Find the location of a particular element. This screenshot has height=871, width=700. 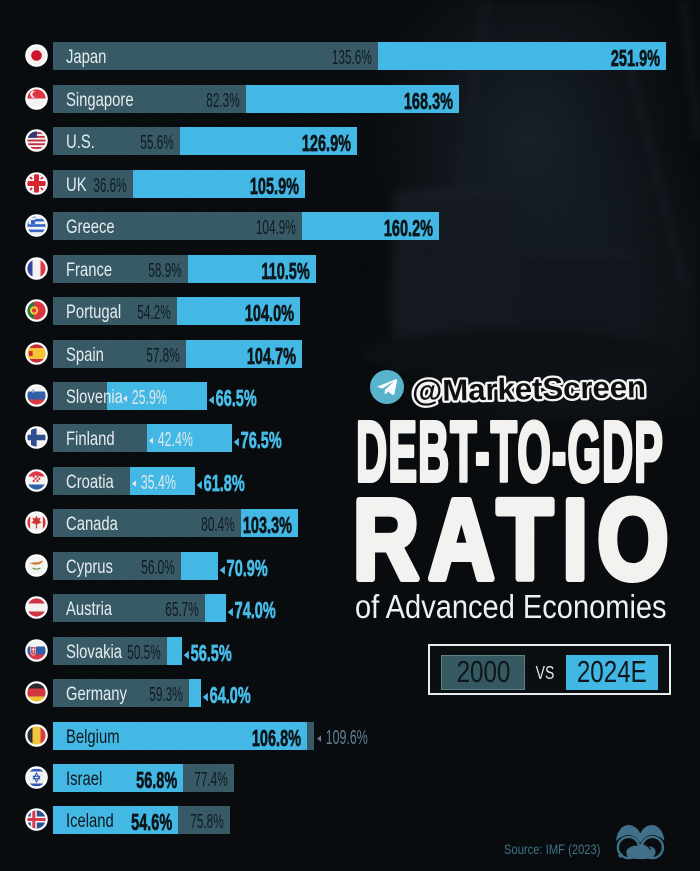

svg-text: RATIO is located at coordinates (512, 537).